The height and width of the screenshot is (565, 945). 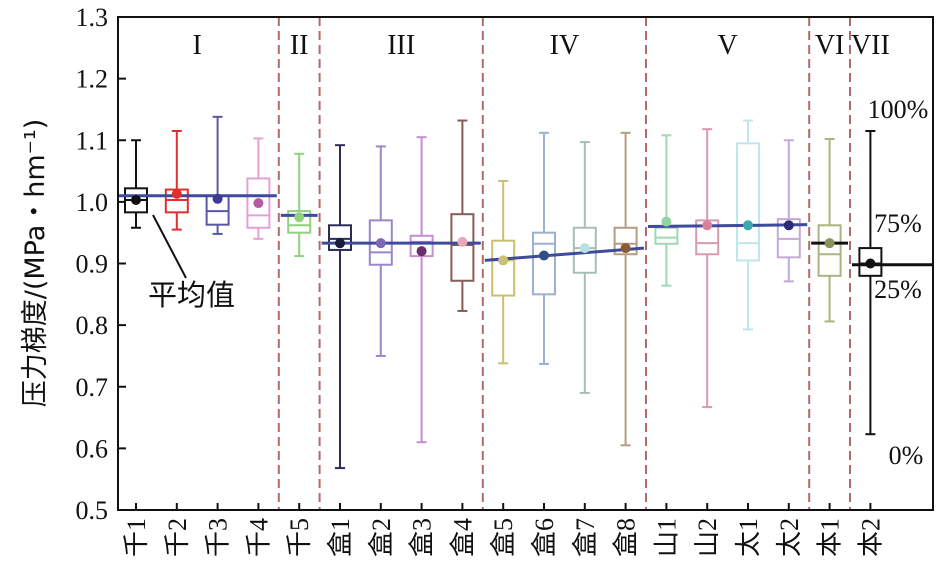 What do you see at coordinates (788, 211) in the screenshot?
I see `box-太2` at bounding box center [788, 211].